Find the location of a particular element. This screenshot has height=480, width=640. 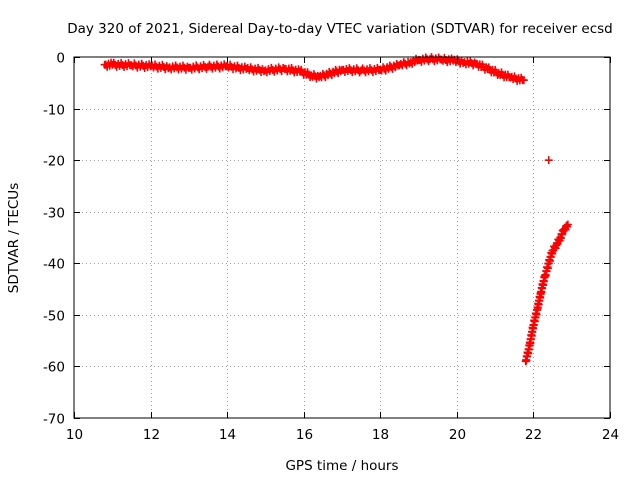

x-axis-label: GPS time / hours is located at coordinates (341, 466).